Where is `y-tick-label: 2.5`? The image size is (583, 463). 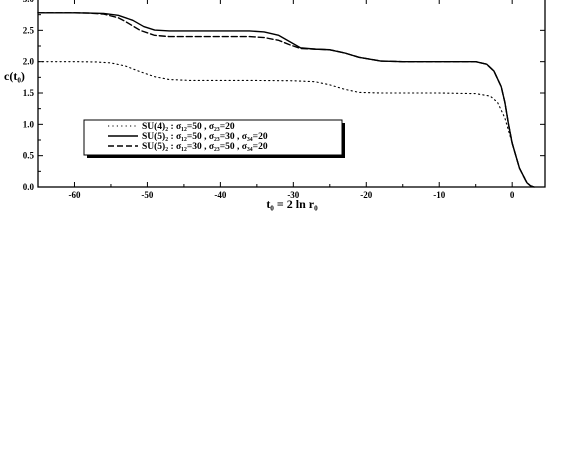
y-tick-label: 2.5 is located at coordinates (29, 30).